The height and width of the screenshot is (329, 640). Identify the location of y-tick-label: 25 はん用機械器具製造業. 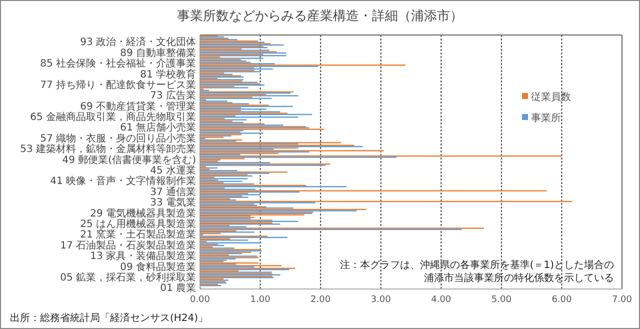
(138, 224).